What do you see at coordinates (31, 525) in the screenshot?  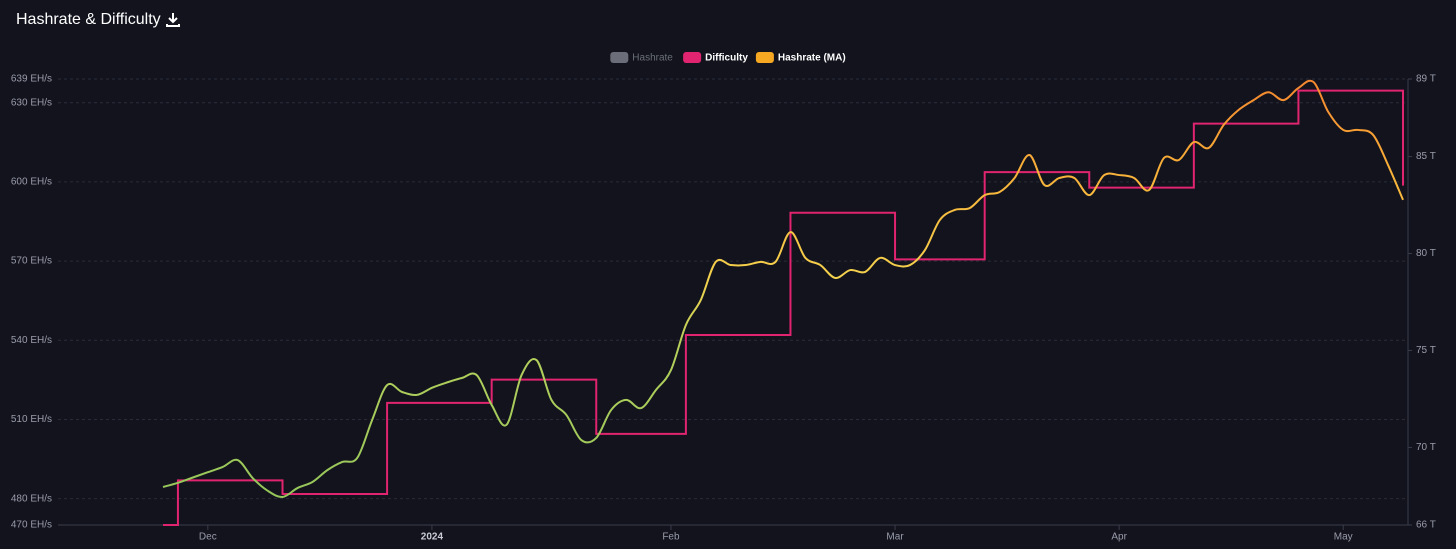 I see `y-tick-label: 470 EH/s` at bounding box center [31, 525].